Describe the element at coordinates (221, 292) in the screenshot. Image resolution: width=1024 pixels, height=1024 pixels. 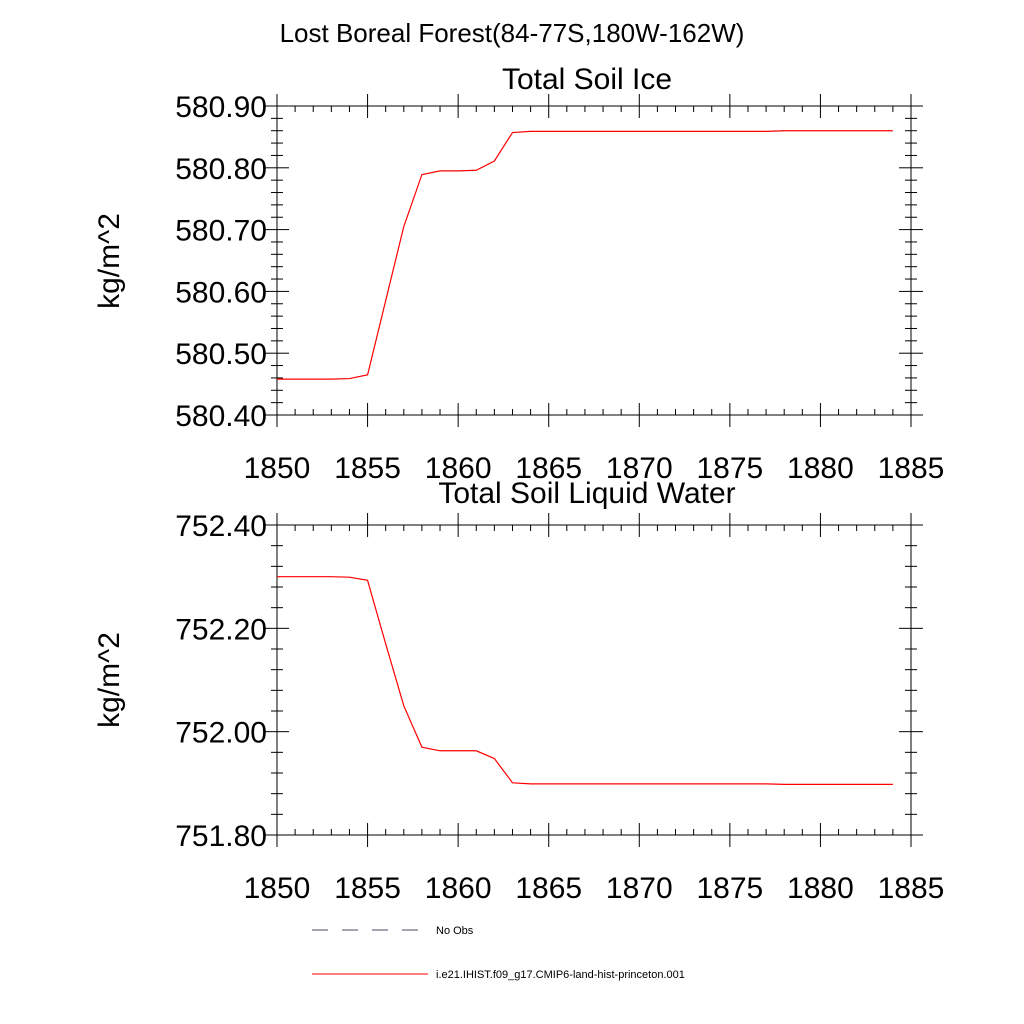
I see `y-tick-label: 580.60` at that location.